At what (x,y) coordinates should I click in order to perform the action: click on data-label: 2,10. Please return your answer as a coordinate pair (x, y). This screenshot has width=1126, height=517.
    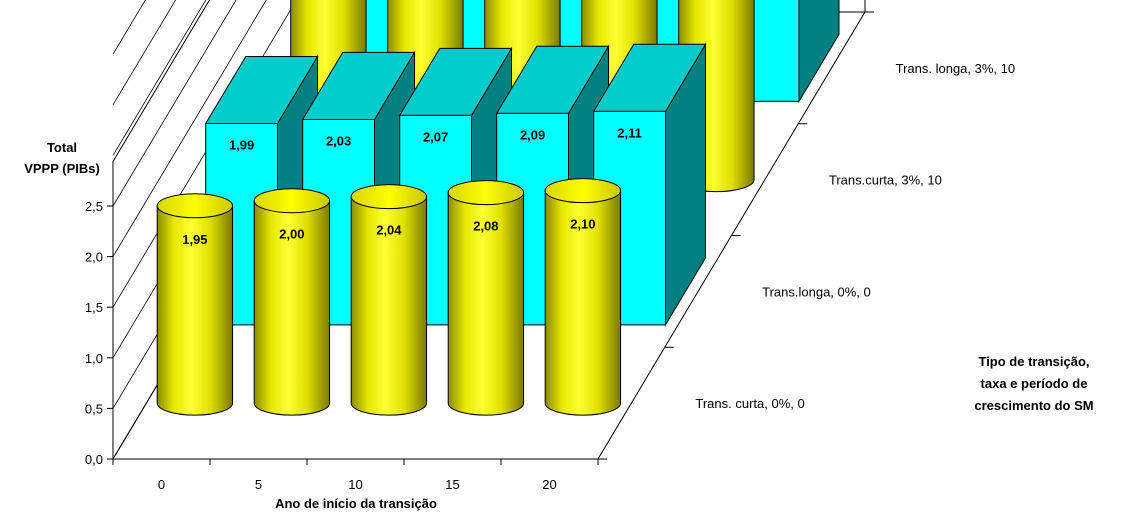
    Looking at the image, I should click on (582, 224).